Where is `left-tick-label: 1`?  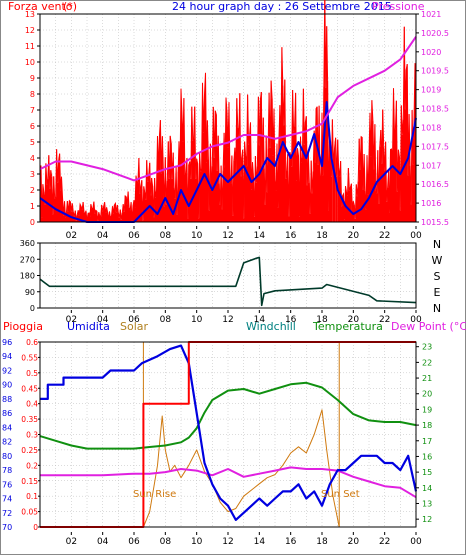 left-tick-label: 1 is located at coordinates (32, 206).